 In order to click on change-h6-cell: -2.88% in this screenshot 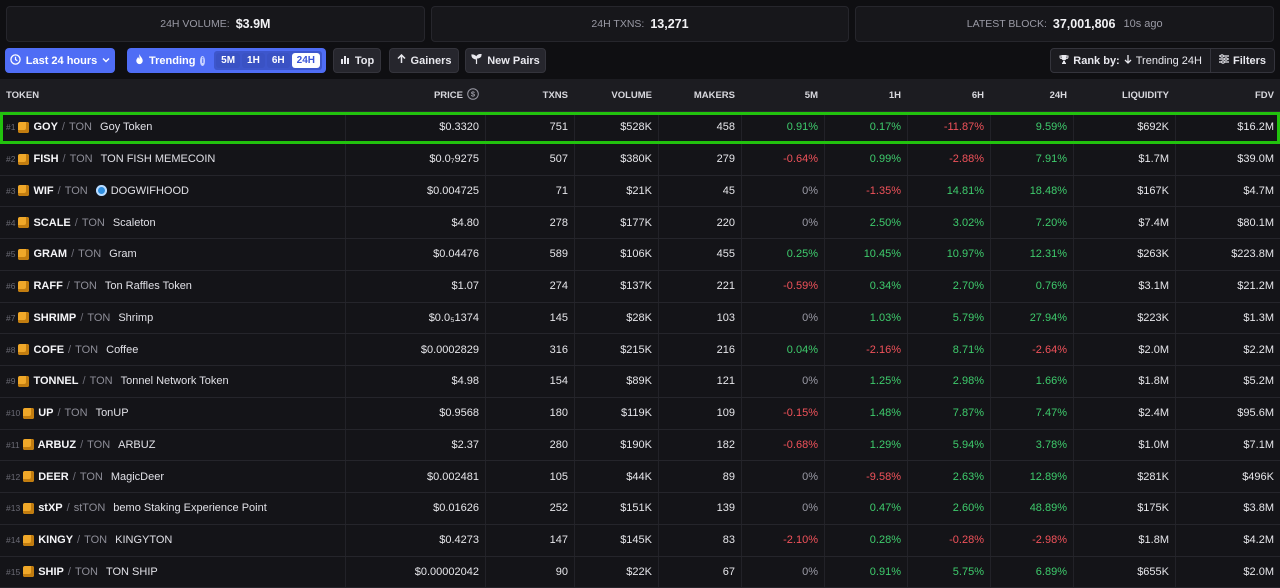, I will do `click(948, 159)`.